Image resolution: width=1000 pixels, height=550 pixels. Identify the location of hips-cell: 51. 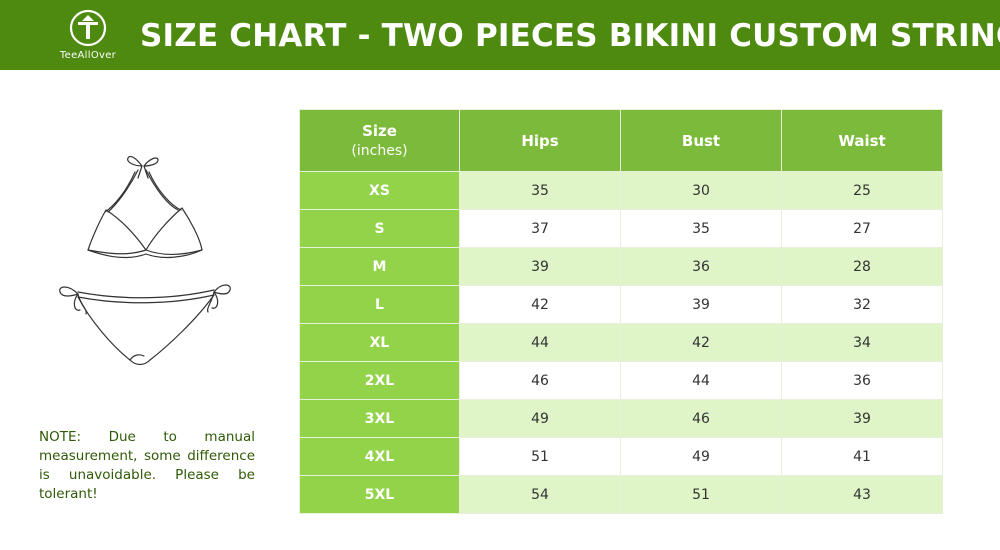
(540, 456).